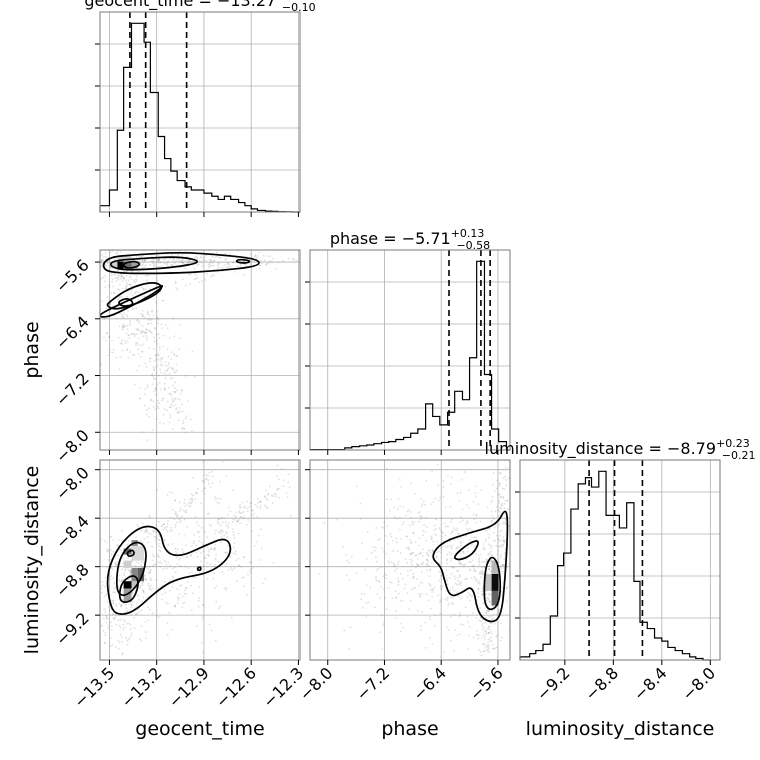 The width and height of the screenshot is (760, 760). I want to click on y-tick-label: −8.4, so click(72, 532).